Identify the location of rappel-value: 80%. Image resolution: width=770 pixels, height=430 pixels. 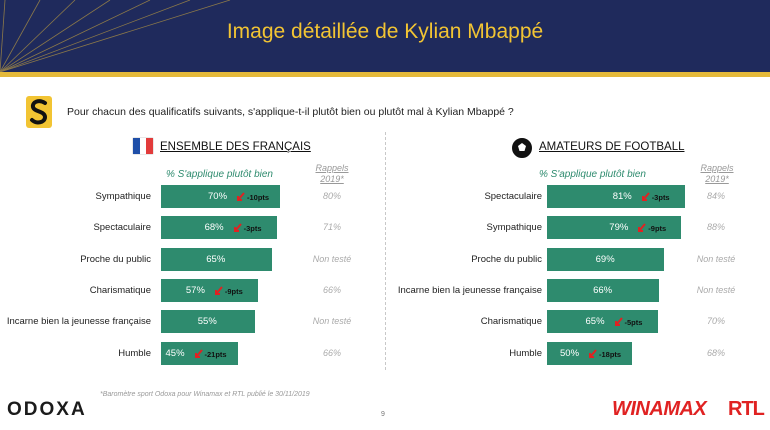
(331, 196).